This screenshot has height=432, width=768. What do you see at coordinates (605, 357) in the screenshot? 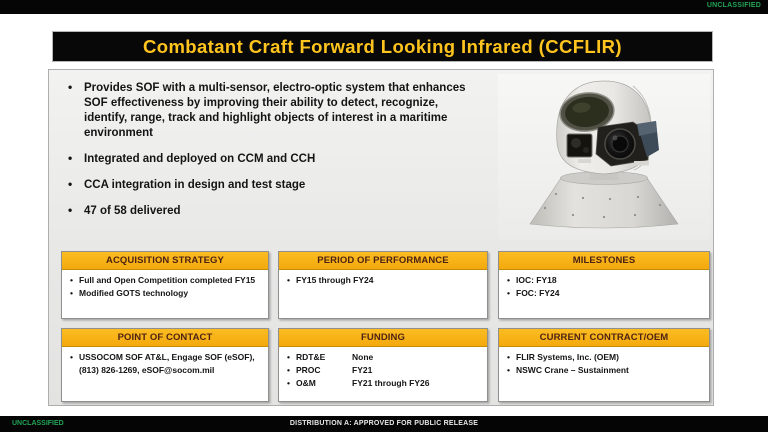
I see `info-box-bullet: FLIR Systems, Inc. (OEM)` at bounding box center [605, 357].